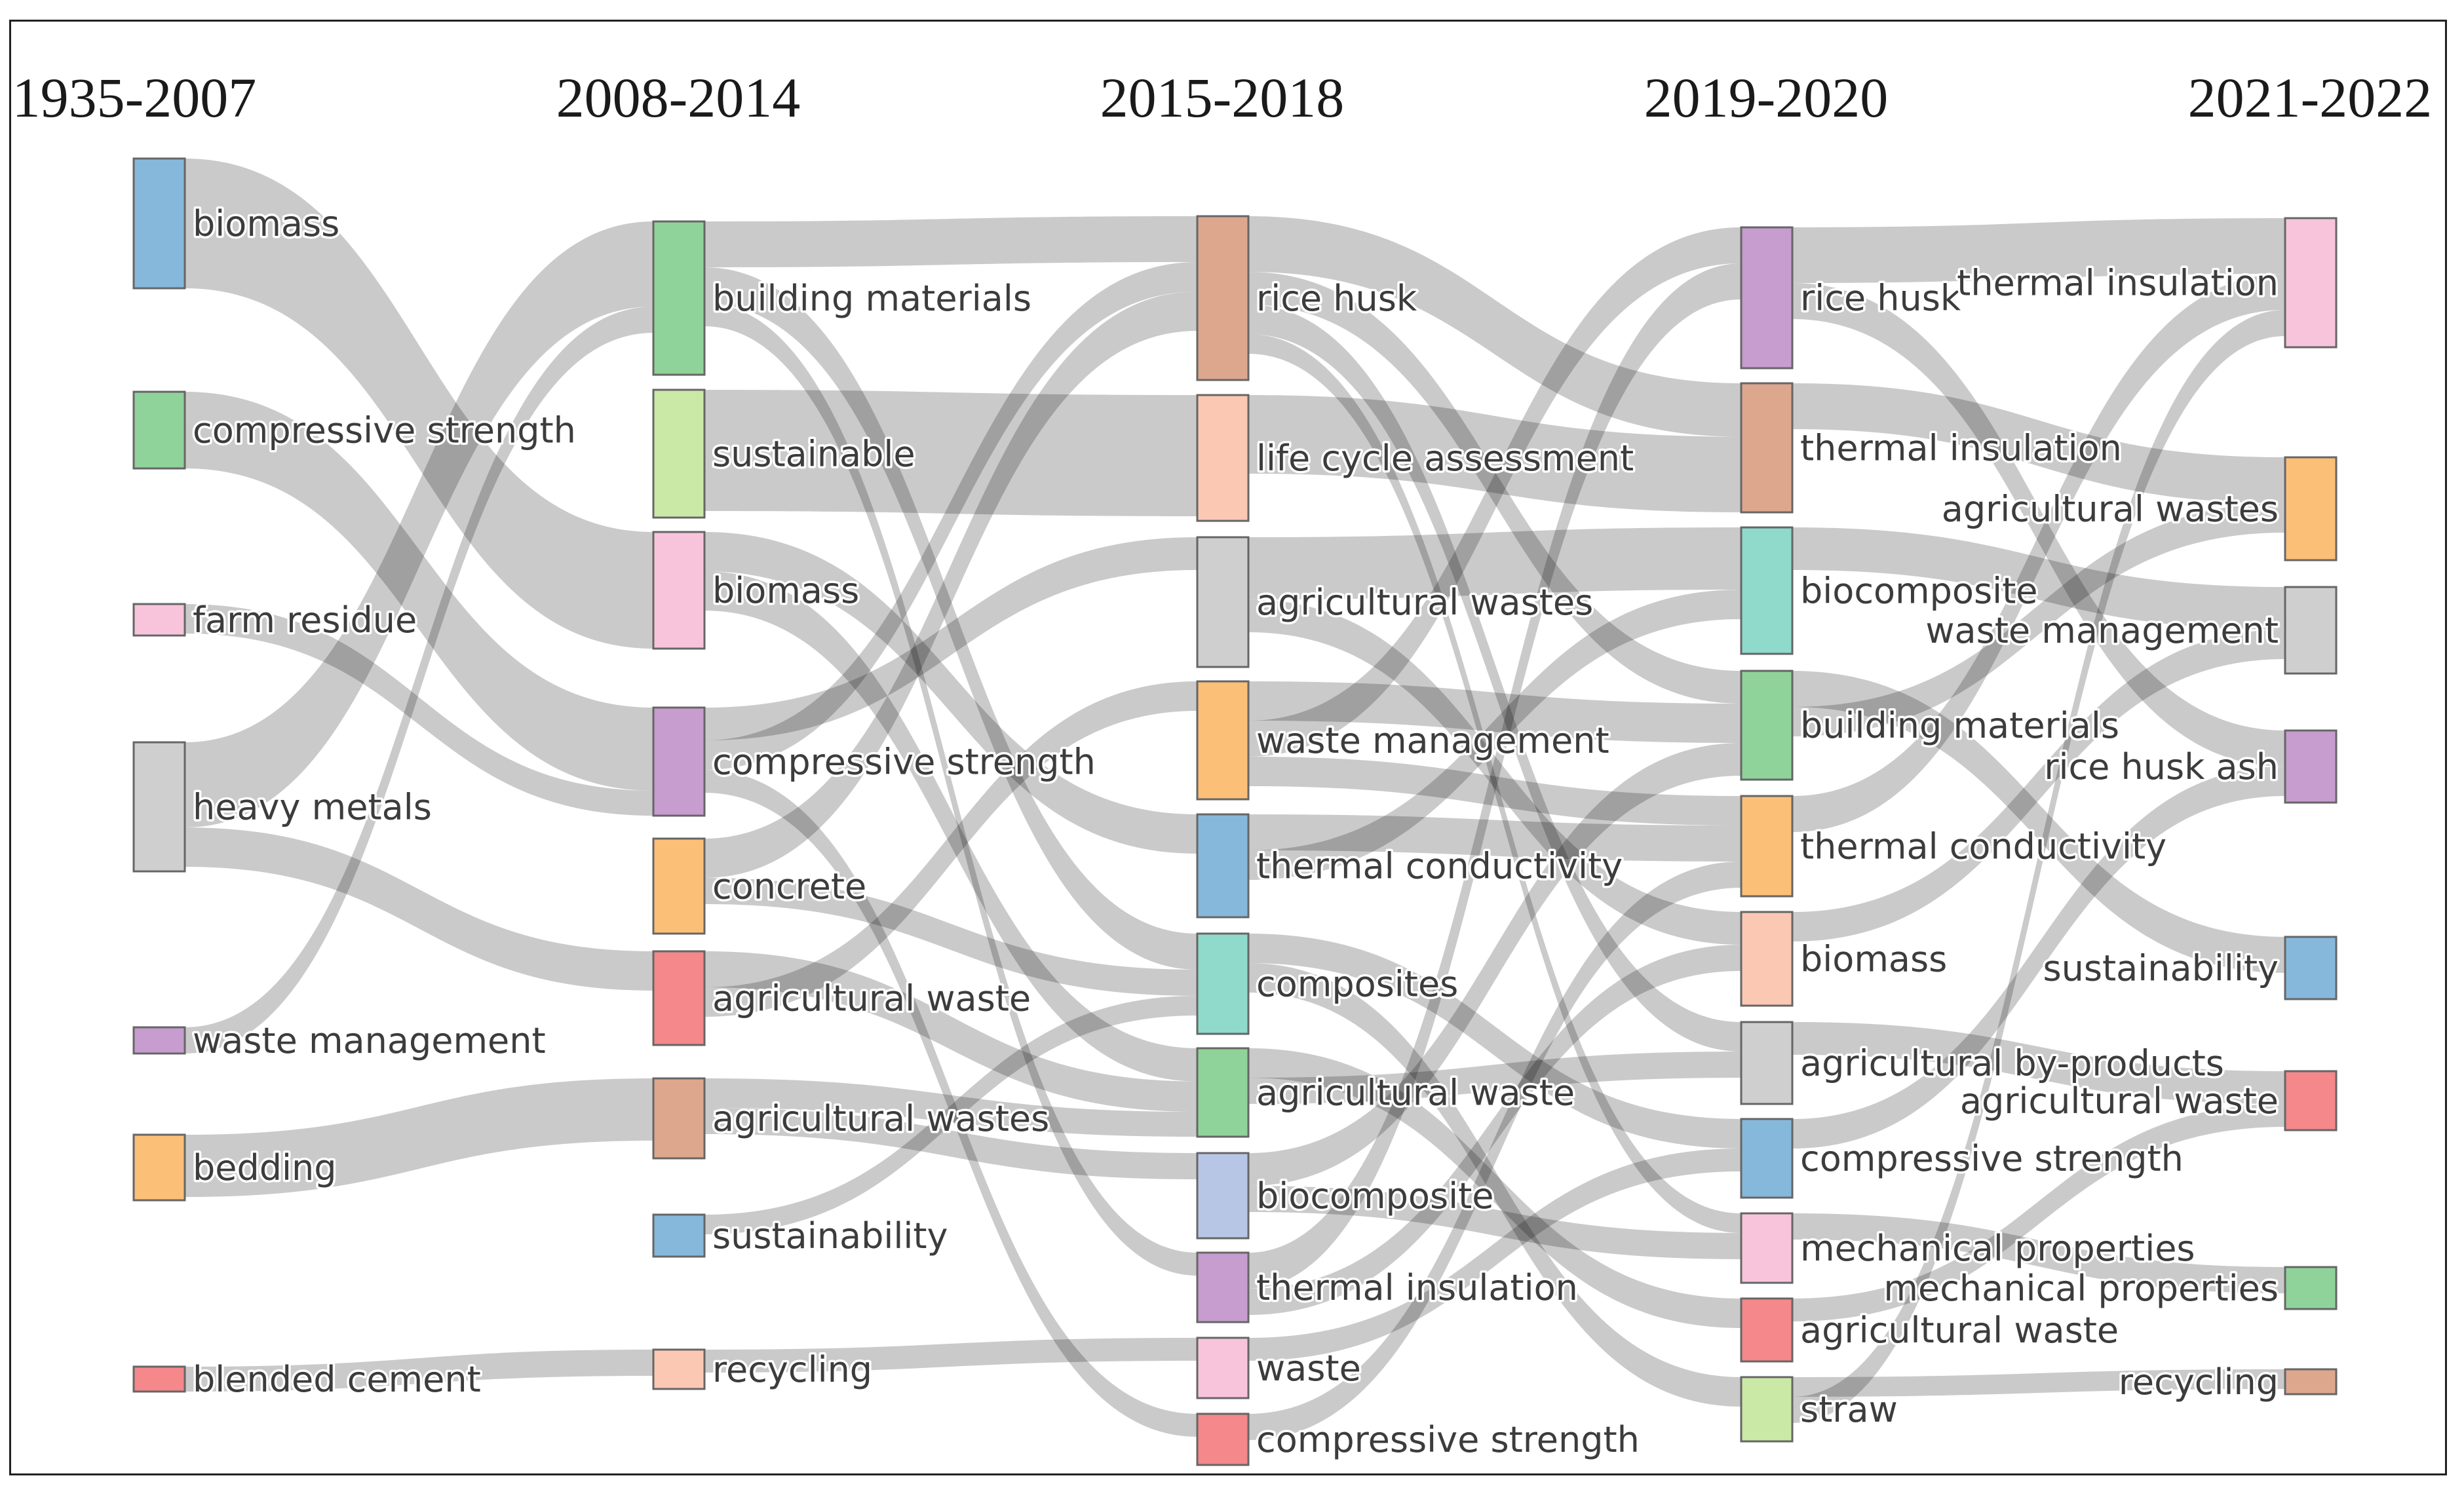 This screenshot has width=2464, height=1499. What do you see at coordinates (2310, 97) in the screenshot?
I see `period-label-2021-2022: 2021-2022` at bounding box center [2310, 97].